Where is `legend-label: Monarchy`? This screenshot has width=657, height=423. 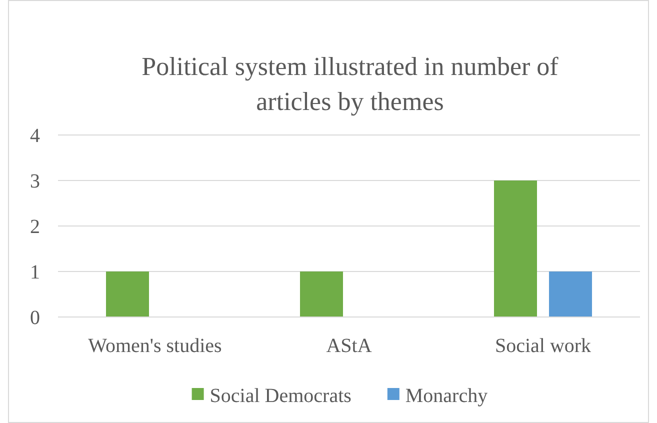
legend-label: Monarchy is located at coordinates (446, 396).